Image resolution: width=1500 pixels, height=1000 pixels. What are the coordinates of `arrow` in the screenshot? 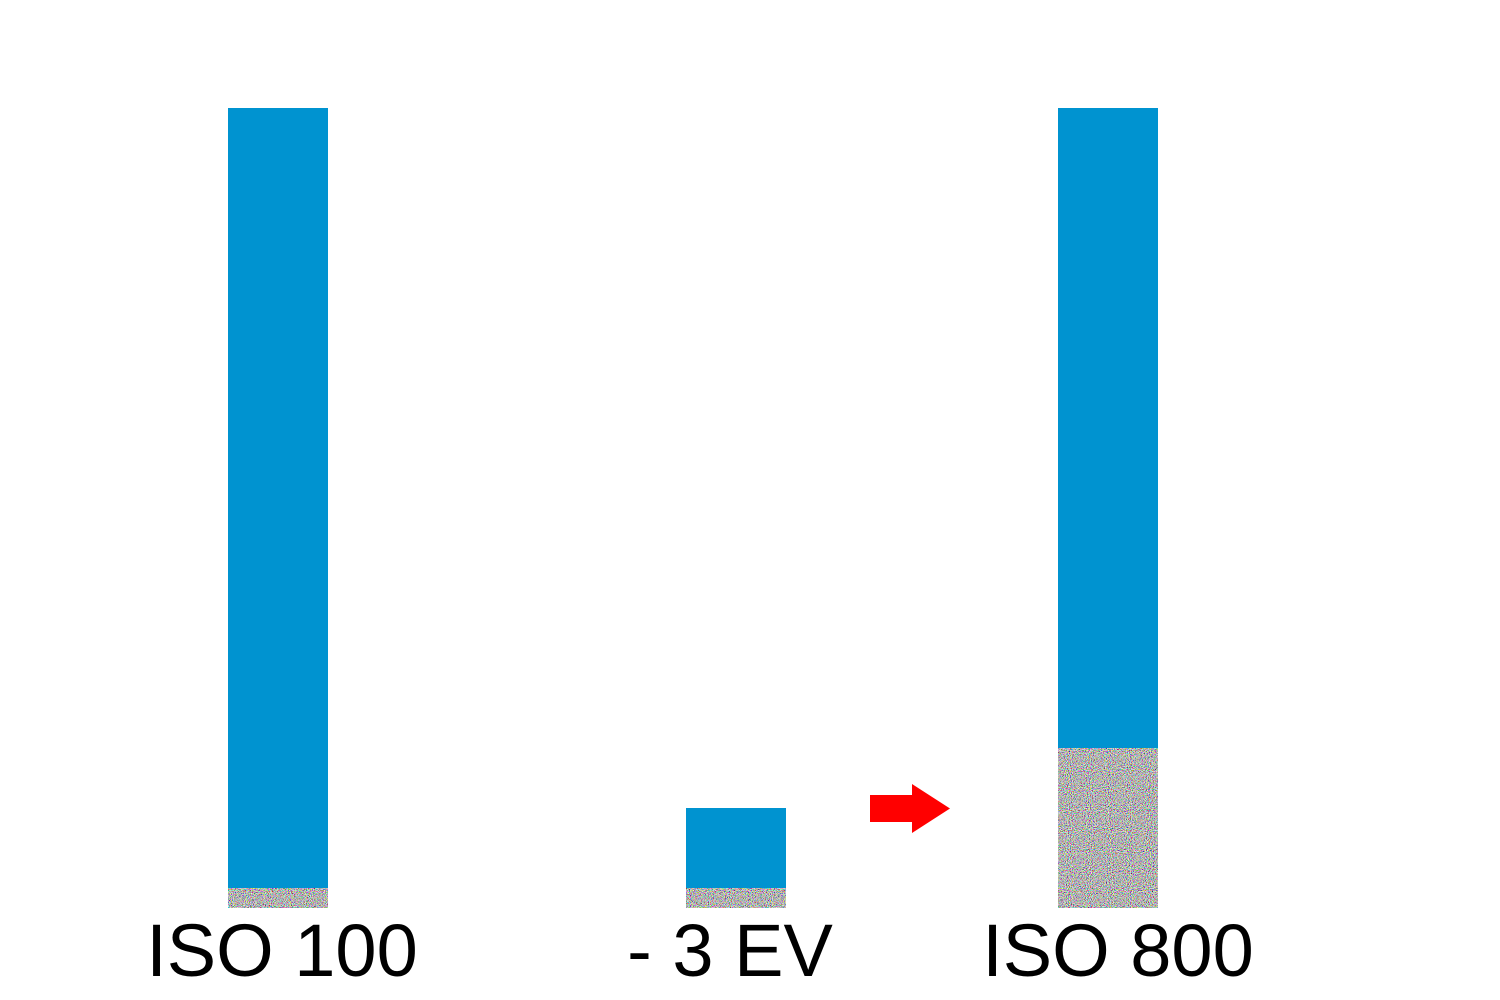 It's located at (910, 808).